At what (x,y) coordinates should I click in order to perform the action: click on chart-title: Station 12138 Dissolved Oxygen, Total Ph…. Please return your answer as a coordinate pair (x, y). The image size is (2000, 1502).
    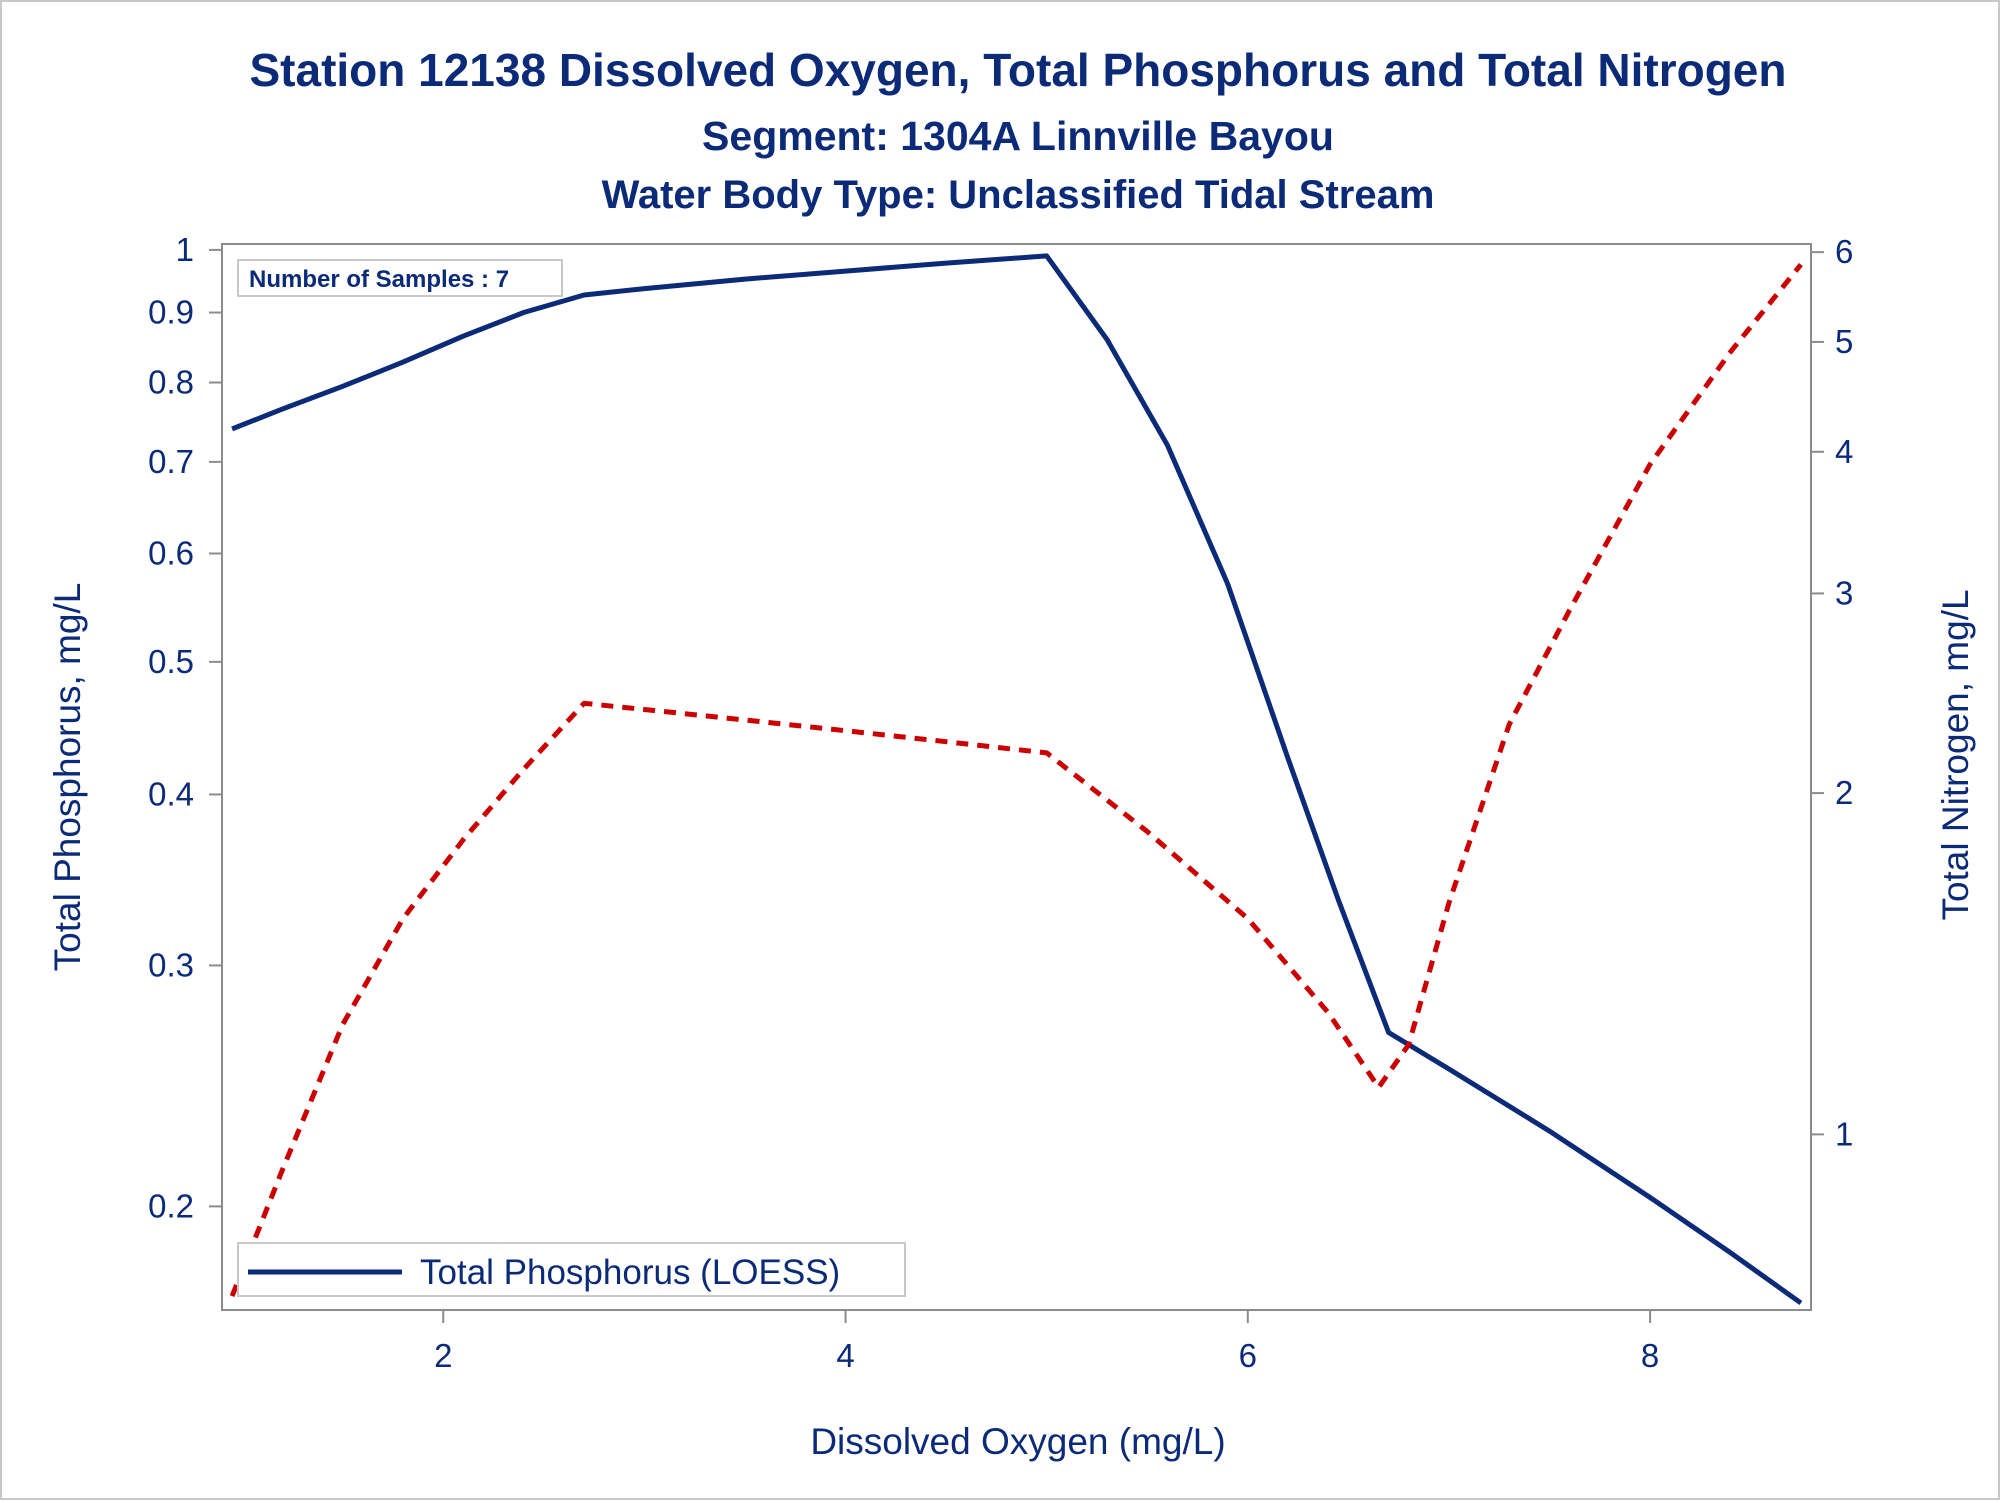
    Looking at the image, I should click on (1017, 70).